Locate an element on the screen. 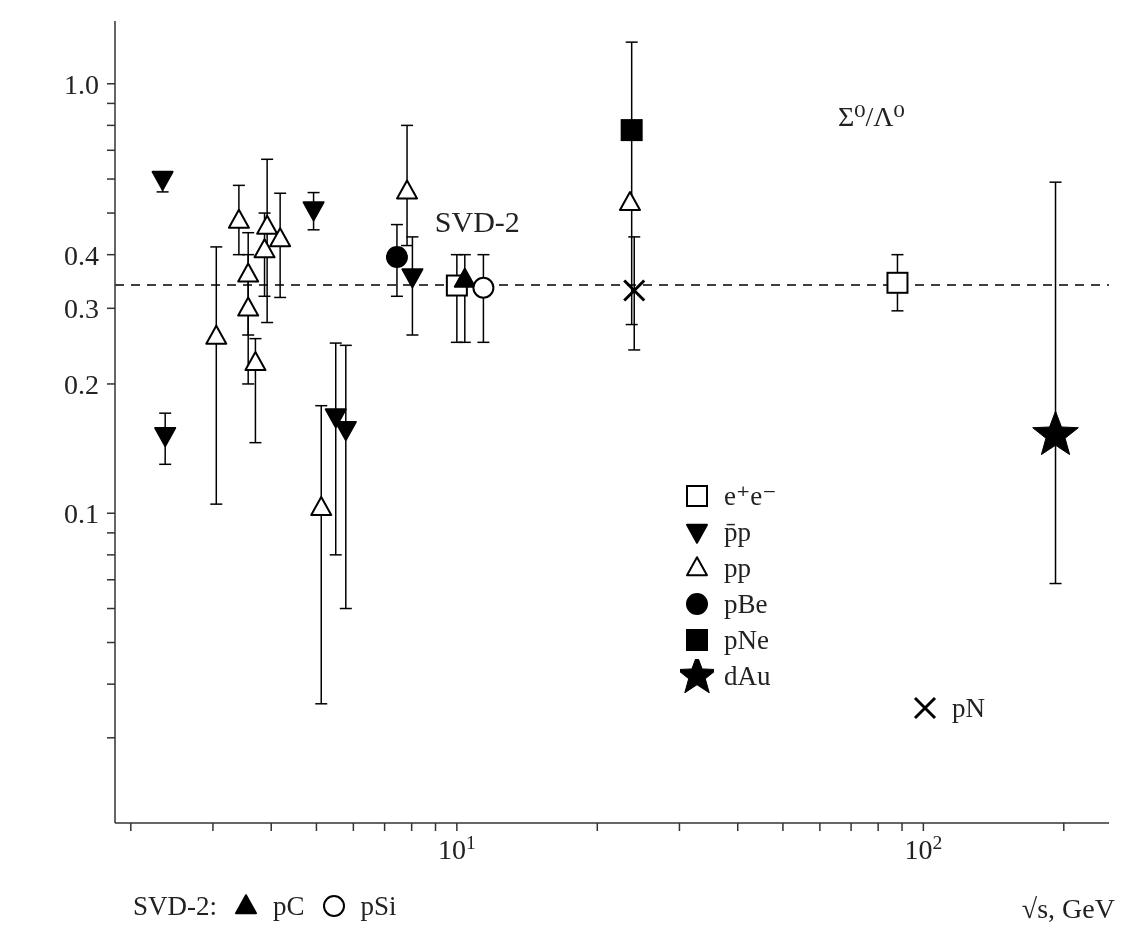 The image size is (1133, 940). legend-label: pBe is located at coordinates (746, 604).